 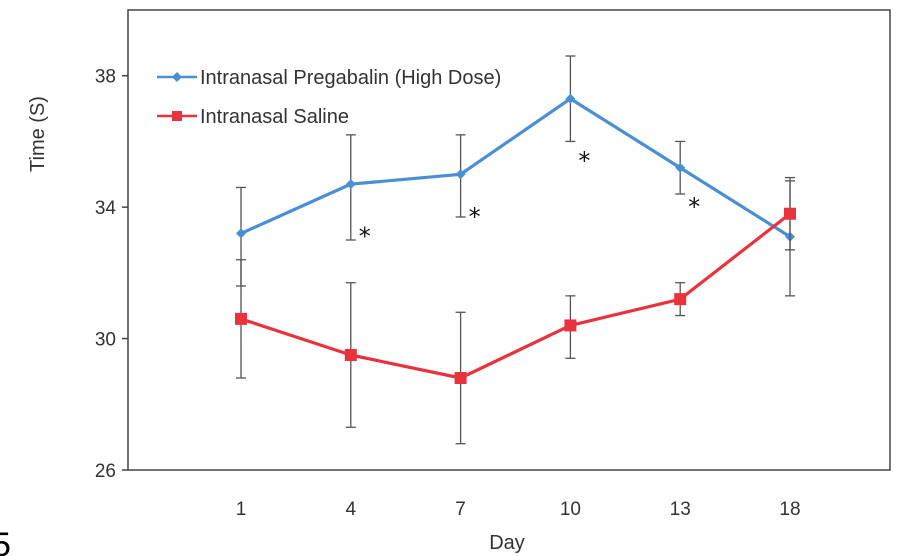 I want to click on x-tick-label: 7, so click(x=460, y=509).